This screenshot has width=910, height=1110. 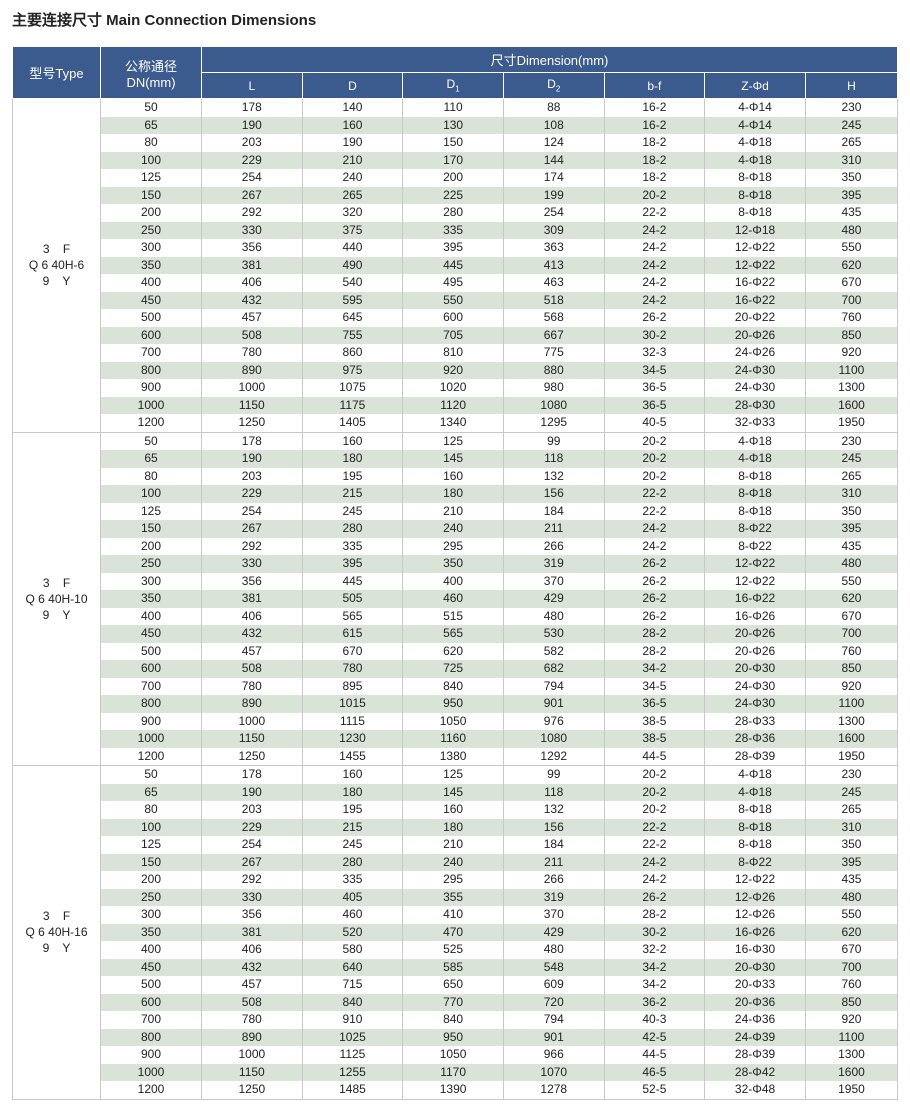 What do you see at coordinates (252, 1037) in the screenshot?
I see `table-cell: 890` at bounding box center [252, 1037].